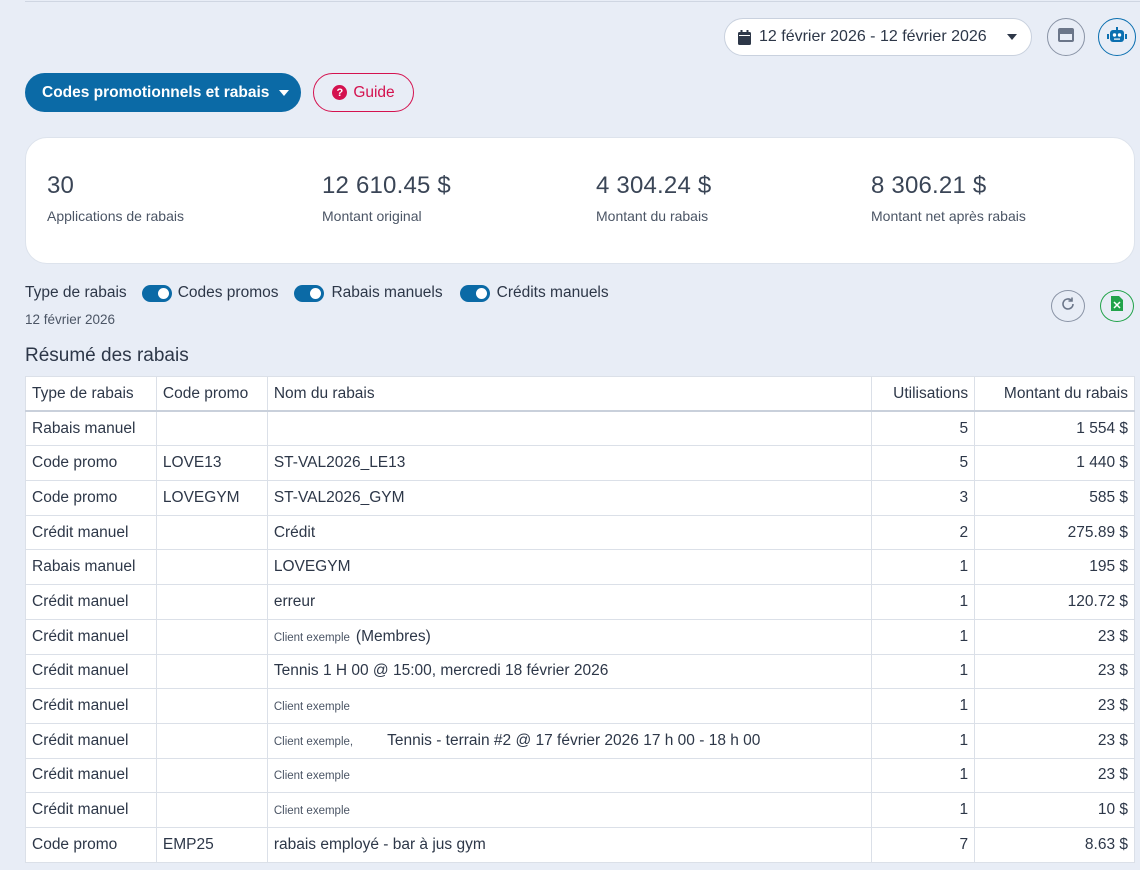  I want to click on column-header: Code promo, so click(211, 394).